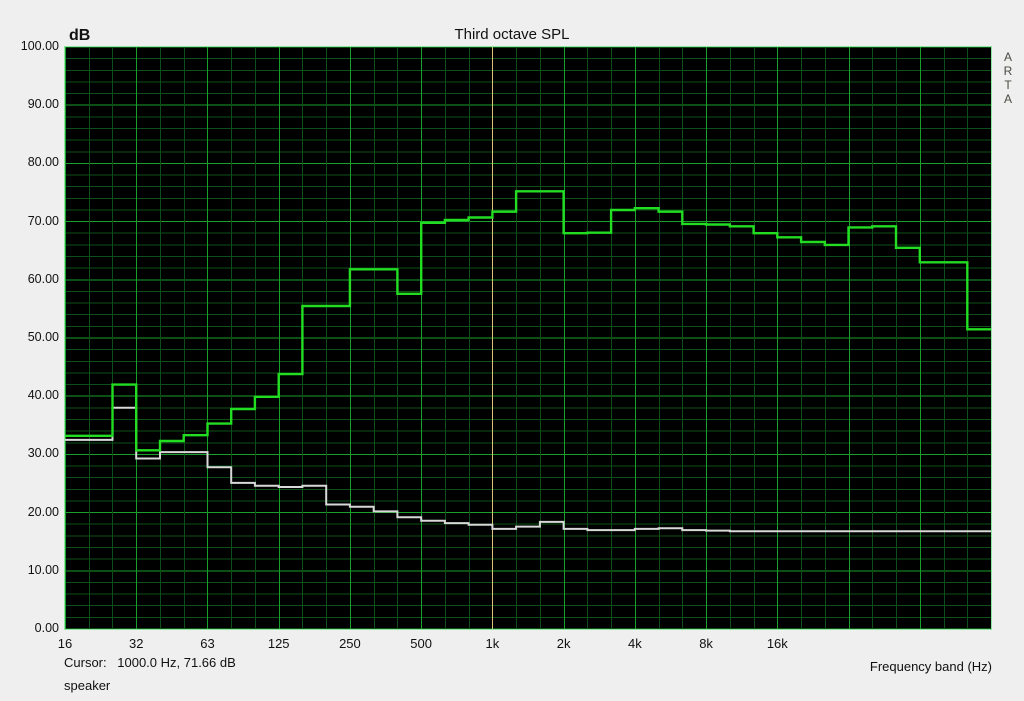  I want to click on y-tick-0-00: 0.00, so click(46, 628).